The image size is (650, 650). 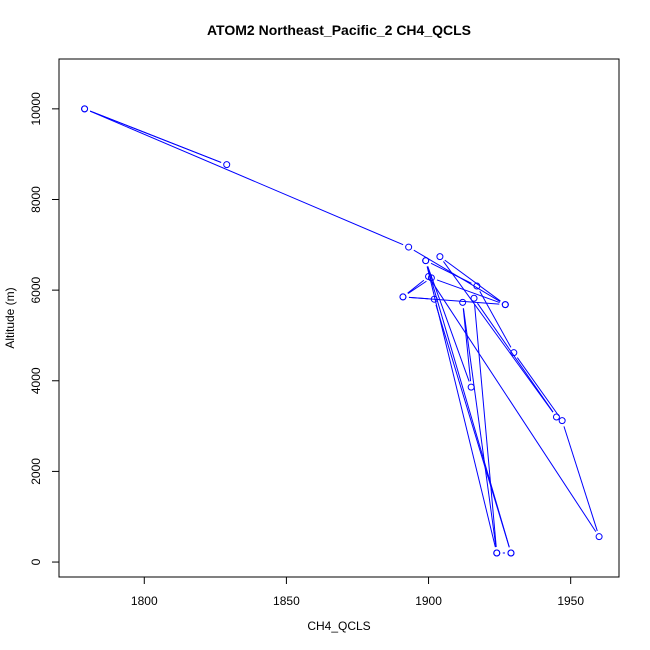 What do you see at coordinates (339, 30) in the screenshot?
I see `chart-title: ATOM2 Northeast_Pacific_2 CH4_QCLS` at bounding box center [339, 30].